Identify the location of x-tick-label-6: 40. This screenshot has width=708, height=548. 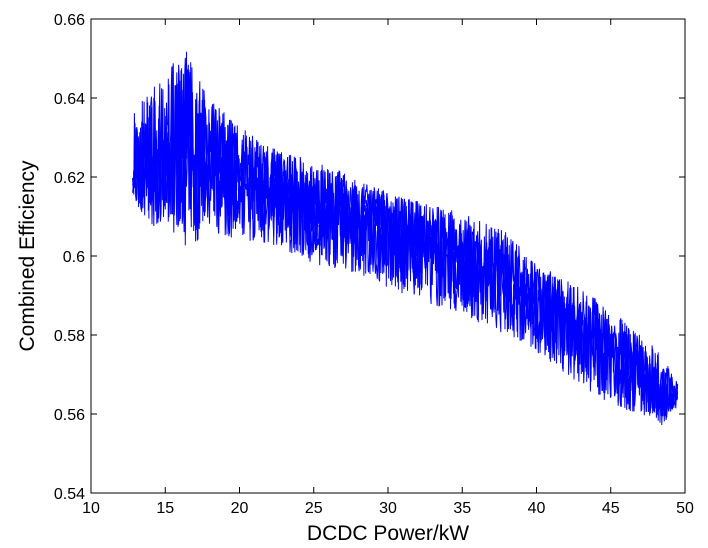
(537, 508).